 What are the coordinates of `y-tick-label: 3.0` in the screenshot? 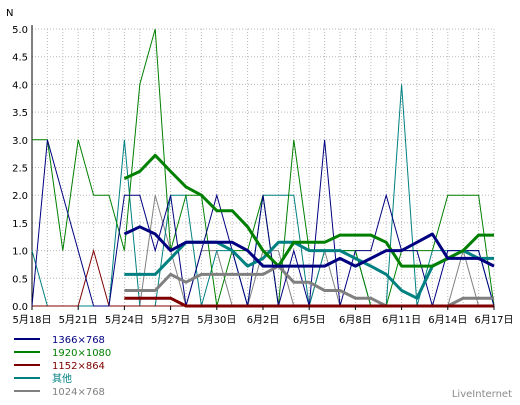 It's located at (20, 141).